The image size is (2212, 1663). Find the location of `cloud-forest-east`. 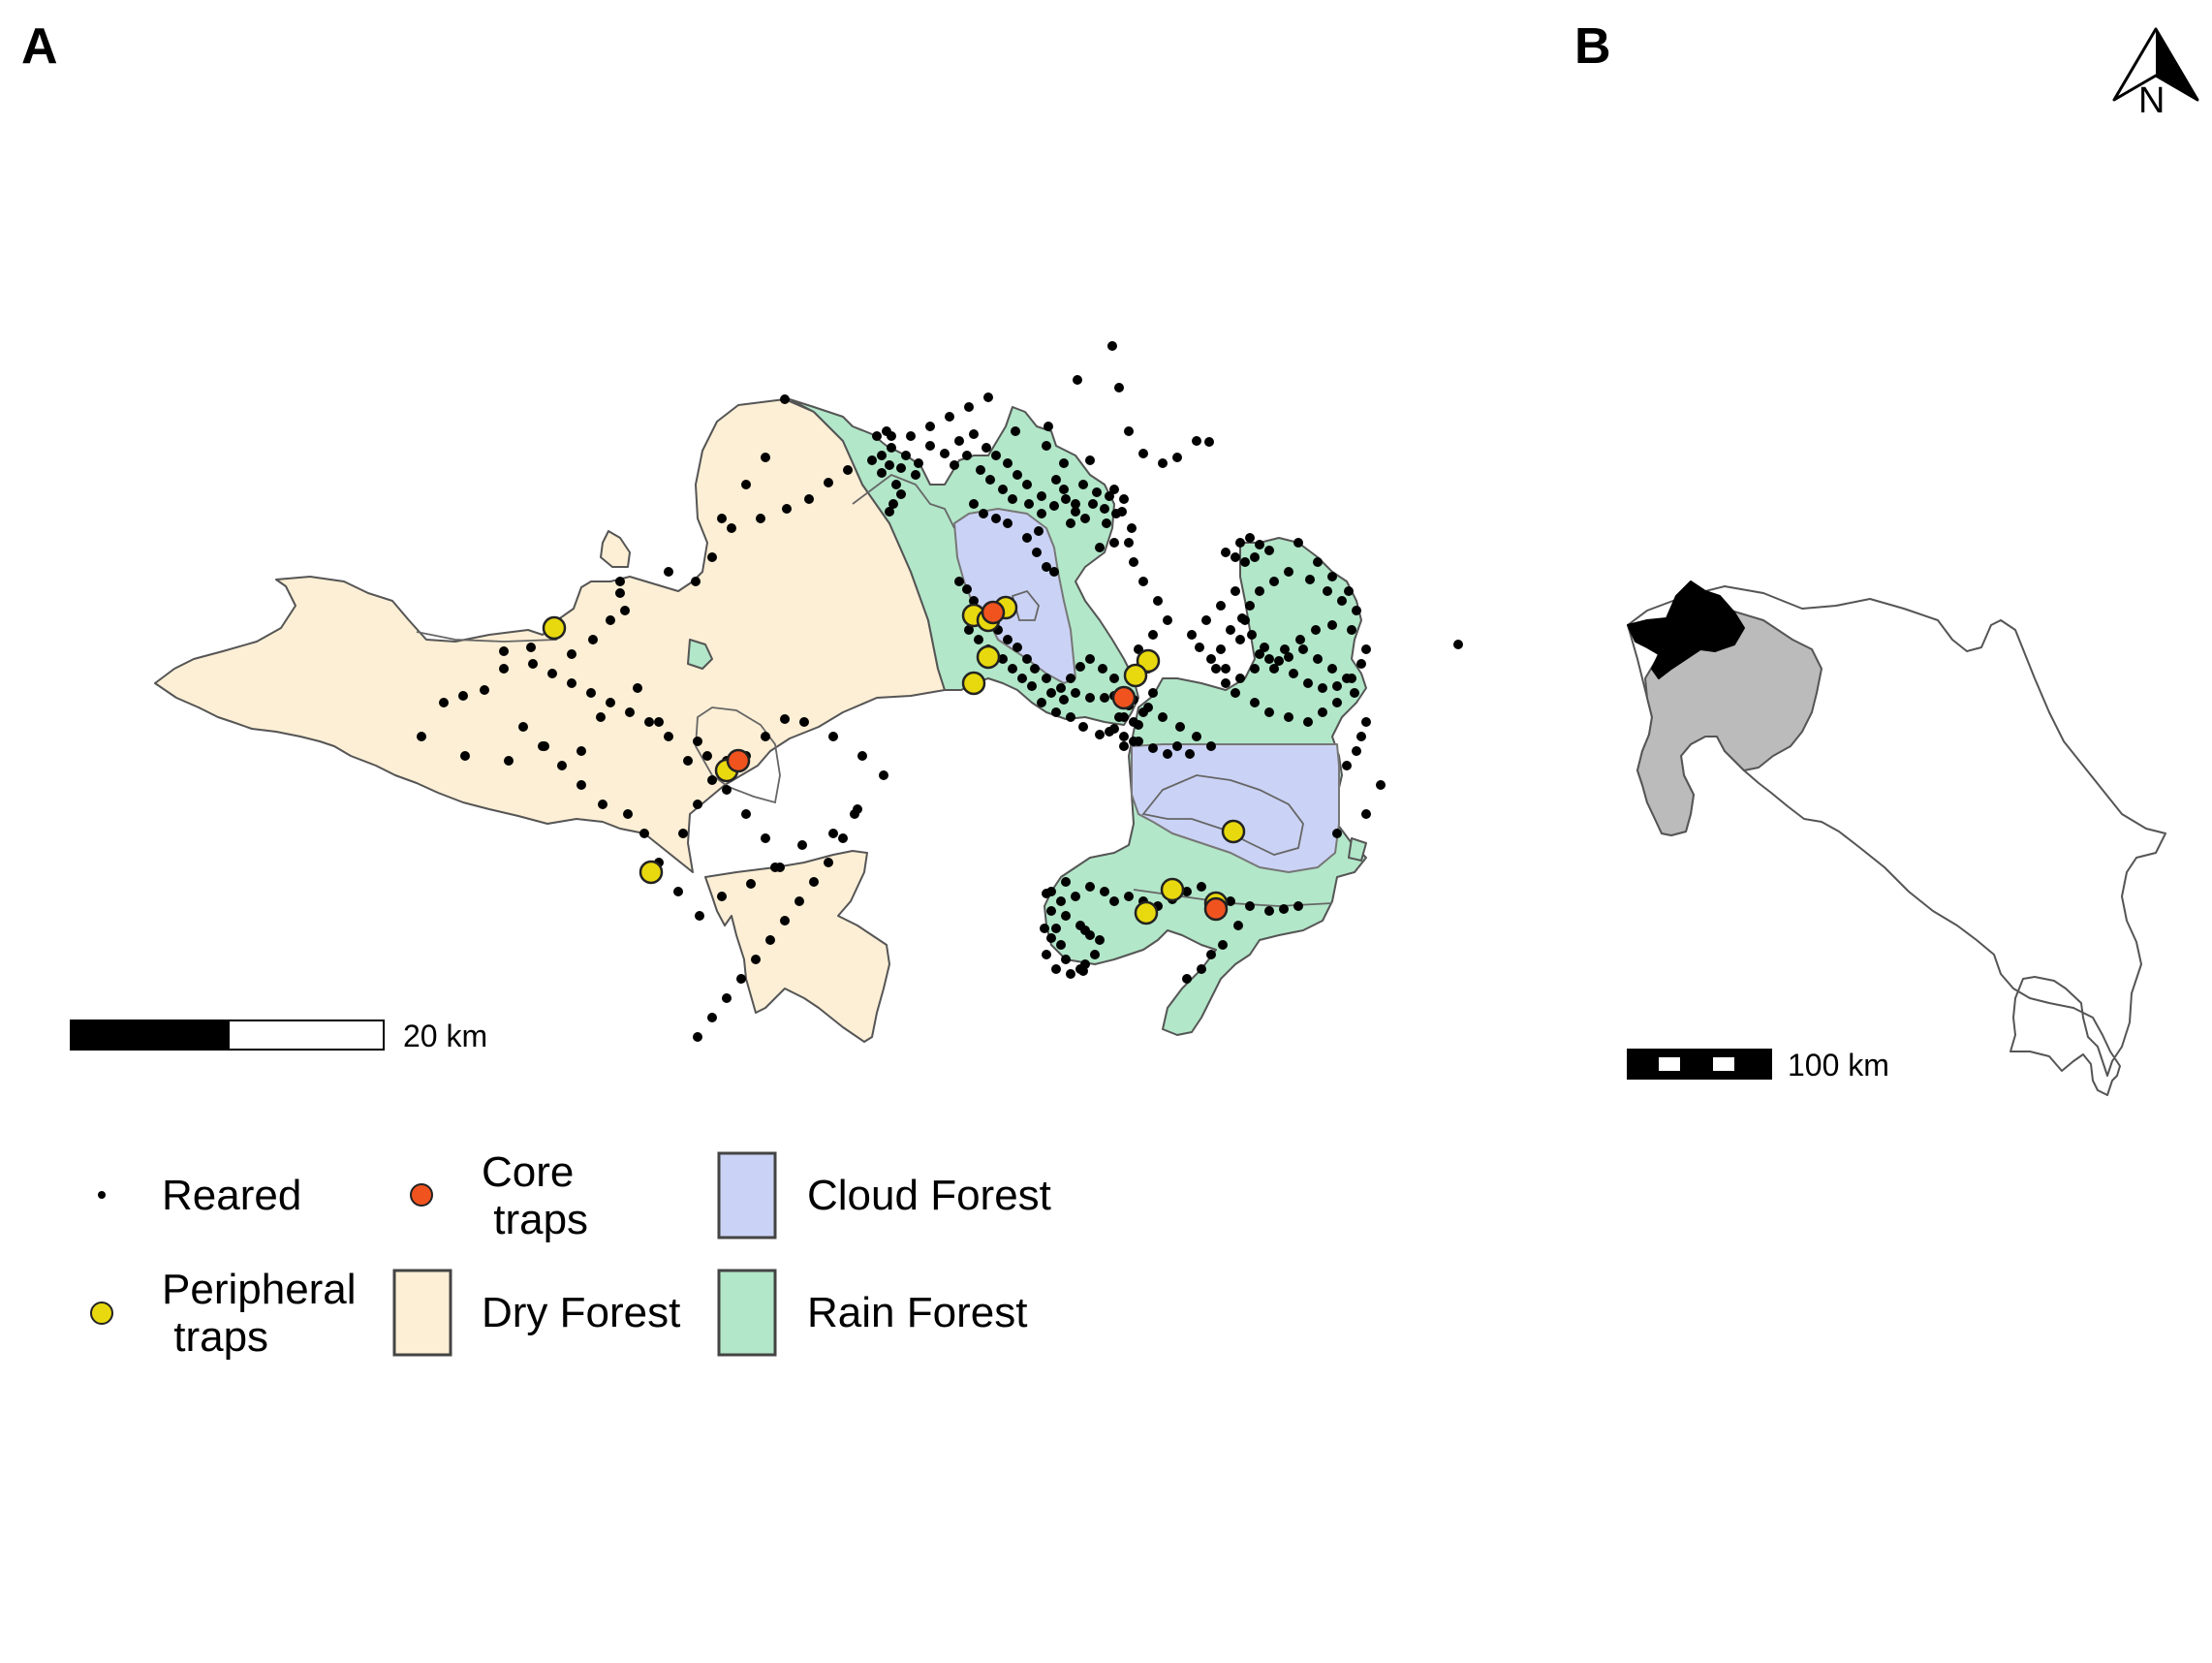

cloud-forest-east is located at coordinates (1235, 808).